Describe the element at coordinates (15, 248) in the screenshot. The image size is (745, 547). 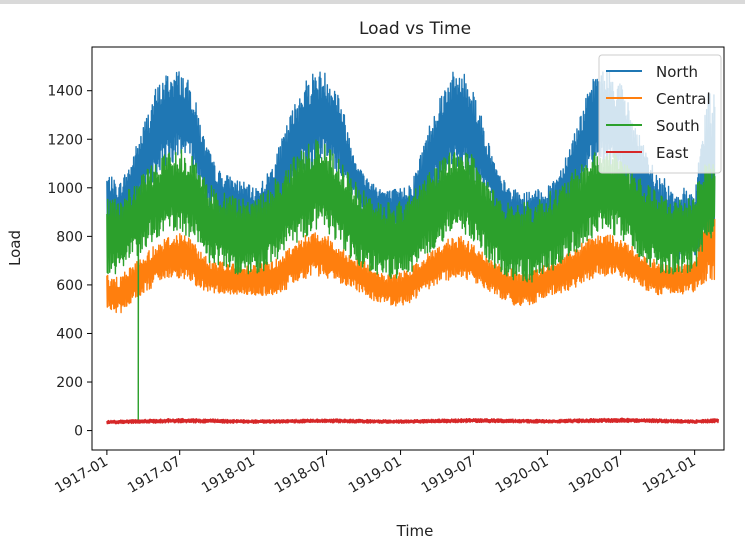
I see `y-axis-label: Load` at that location.